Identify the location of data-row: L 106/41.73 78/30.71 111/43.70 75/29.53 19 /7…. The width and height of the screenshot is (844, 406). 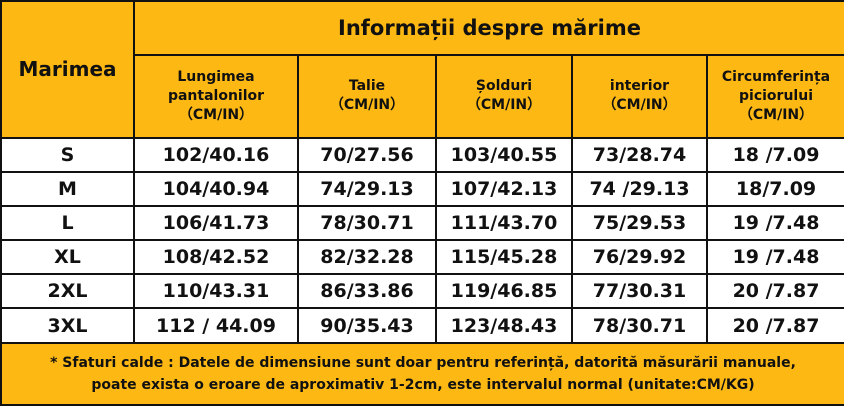
(422, 223).